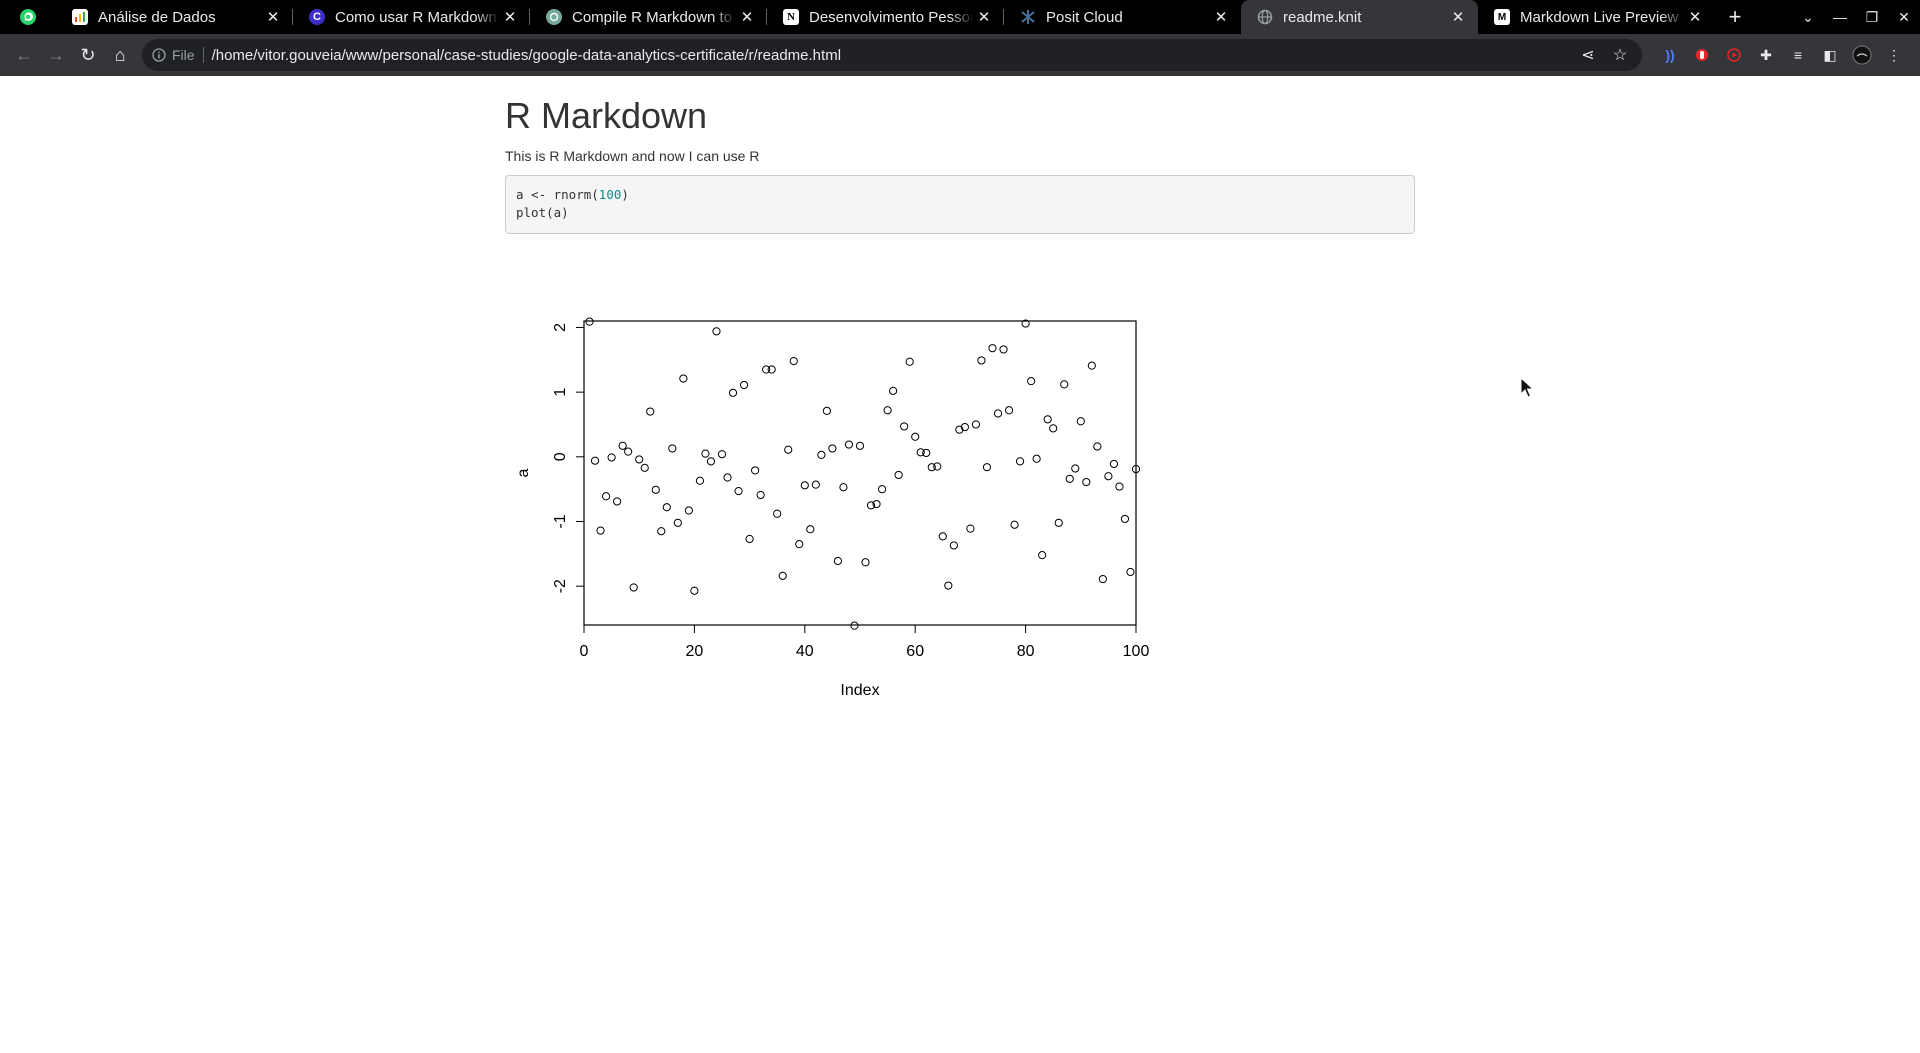  What do you see at coordinates (542, 212) in the screenshot?
I see `code-line-2: plot(a)` at bounding box center [542, 212].